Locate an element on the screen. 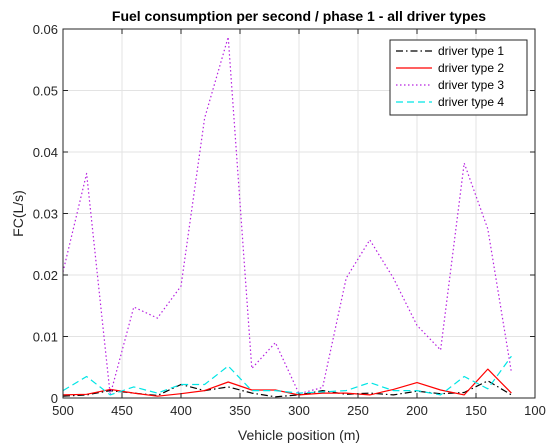 The image size is (550, 447). x-tick-label: 300 is located at coordinates (299, 410).